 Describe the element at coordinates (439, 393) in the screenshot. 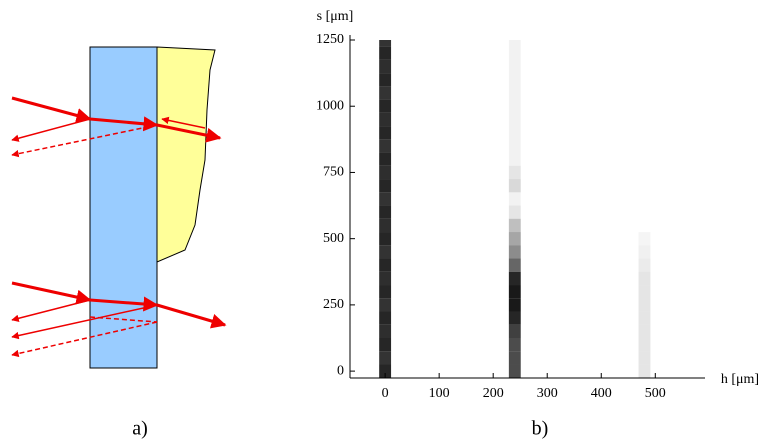

I see `x-tick-label: 100` at that location.